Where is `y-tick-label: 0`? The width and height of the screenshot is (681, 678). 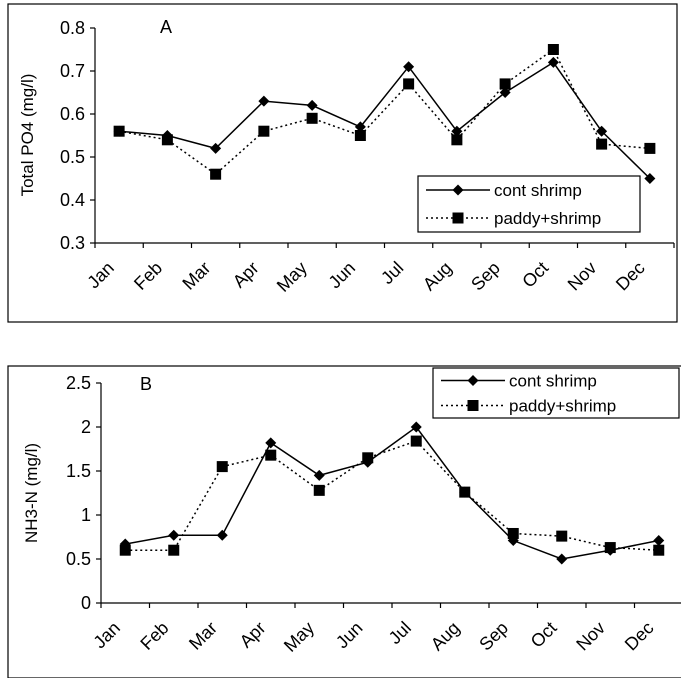
y-tick-label: 0 is located at coordinates (86, 603).